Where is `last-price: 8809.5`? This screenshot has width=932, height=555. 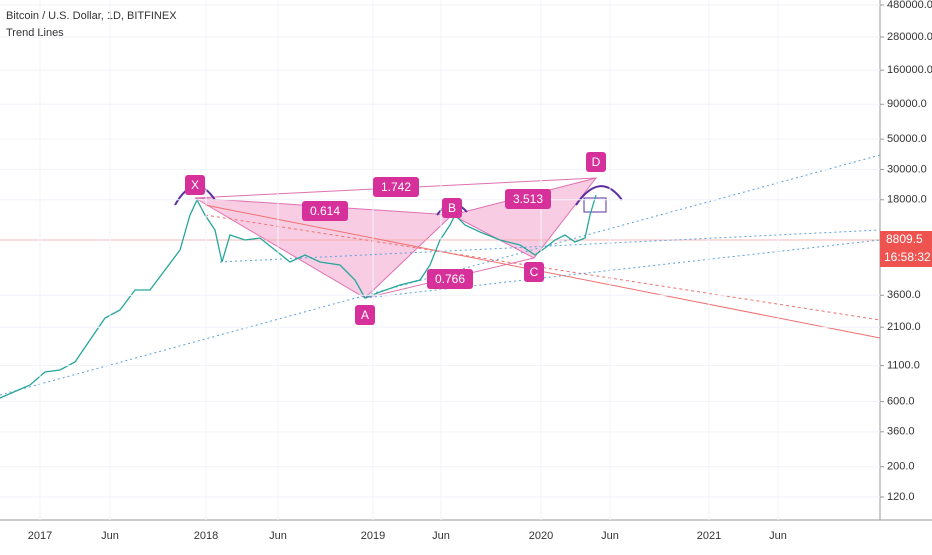 last-price: 8809.5 is located at coordinates (904, 239).